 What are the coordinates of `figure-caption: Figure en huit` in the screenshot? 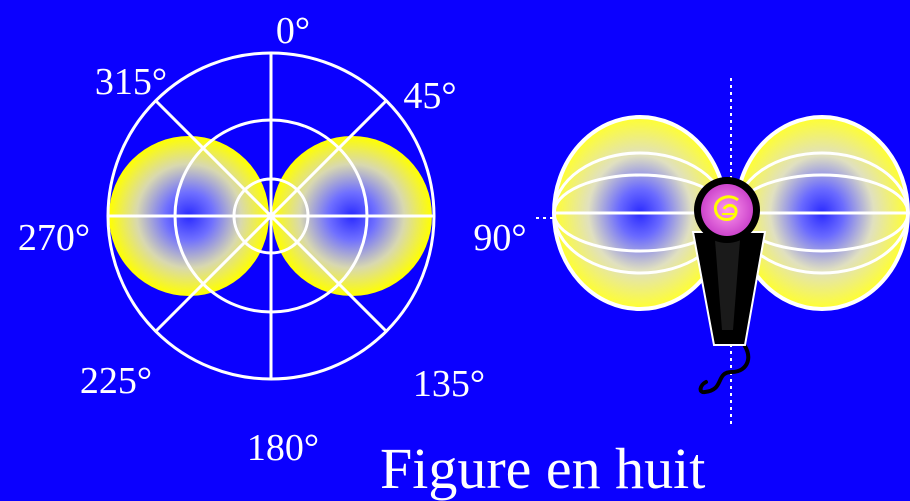 It's located at (542, 468).